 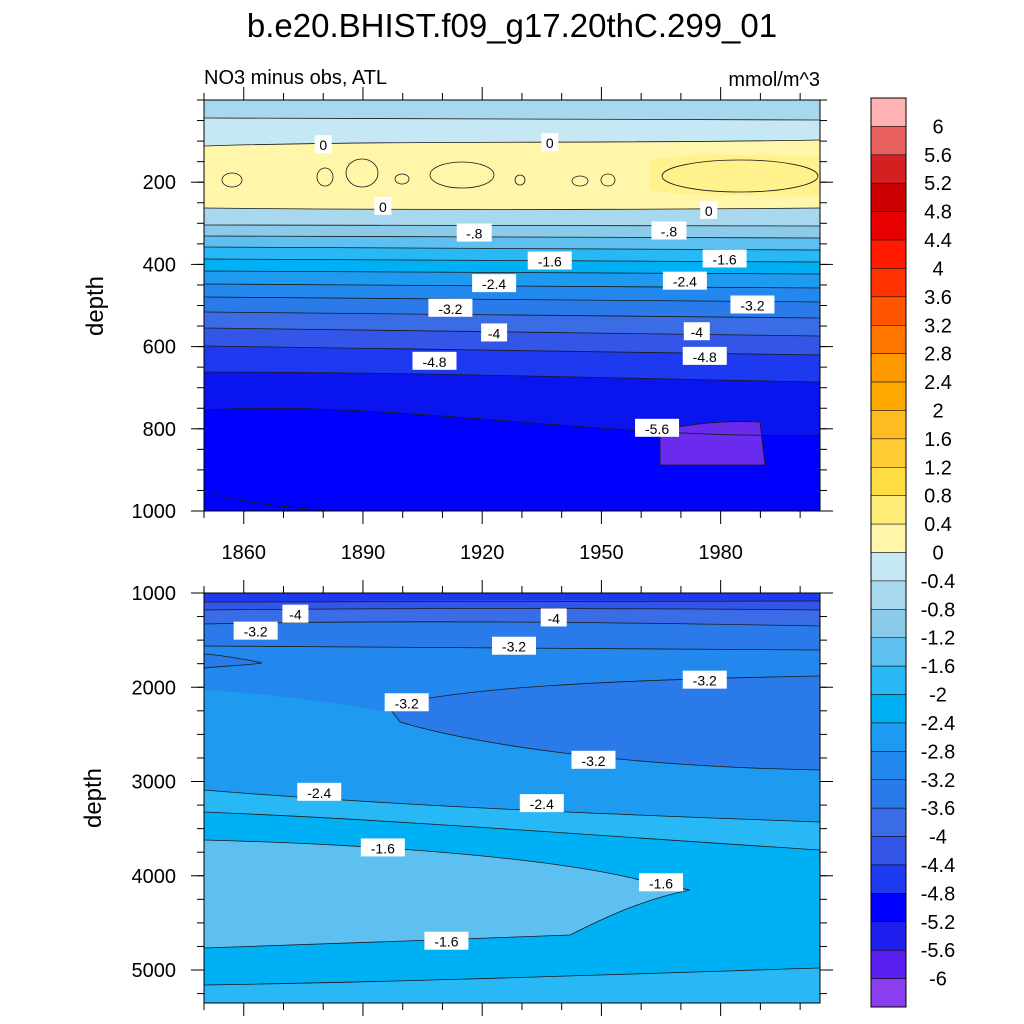 I want to click on y-tick-label: 3000, so click(x=154, y=783).